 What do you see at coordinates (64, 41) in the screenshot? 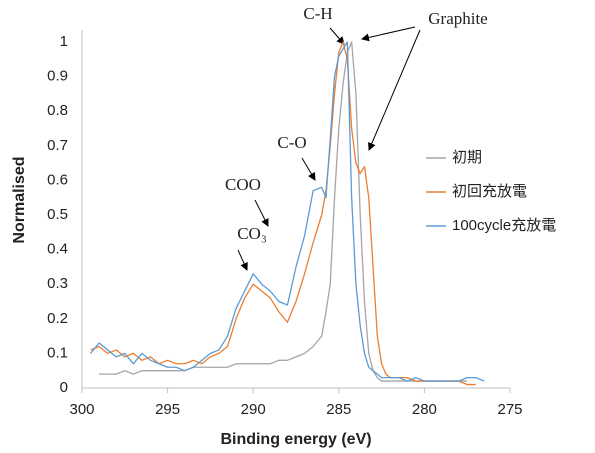
I see `y-tick-label: 1` at bounding box center [64, 41].